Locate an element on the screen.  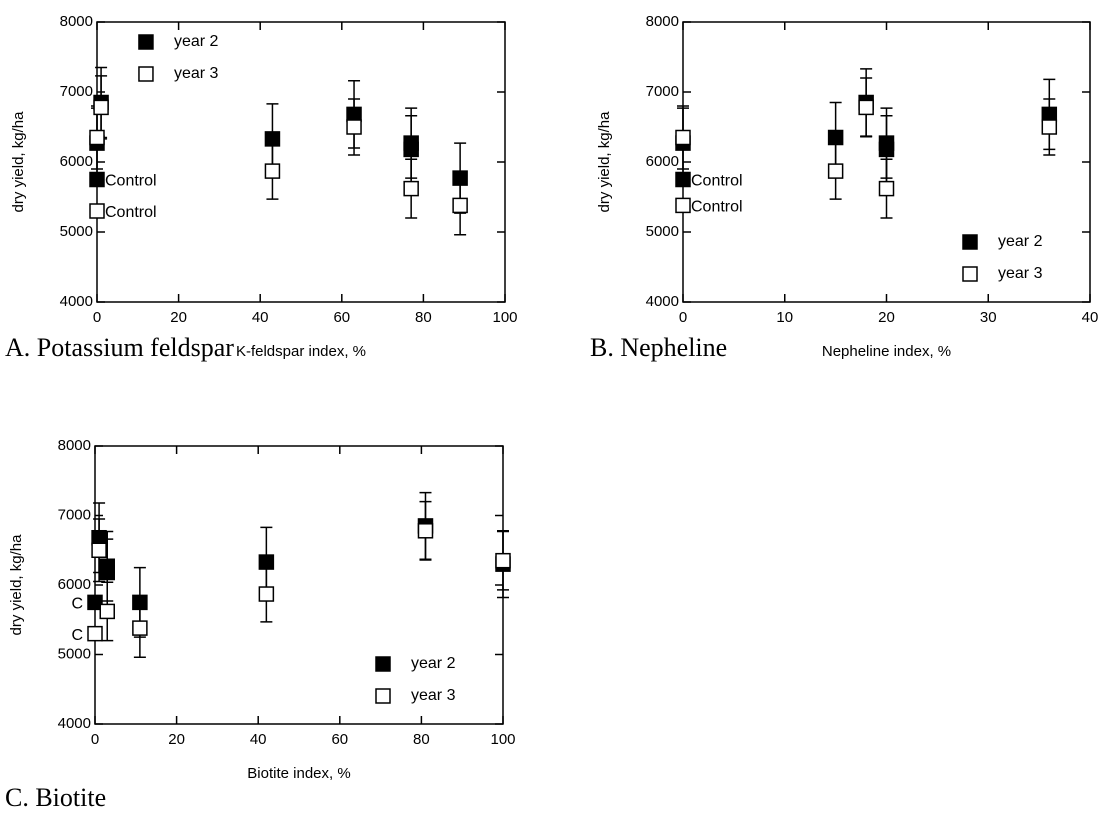
panel-caption: B. Nepheline is located at coordinates (658, 347).